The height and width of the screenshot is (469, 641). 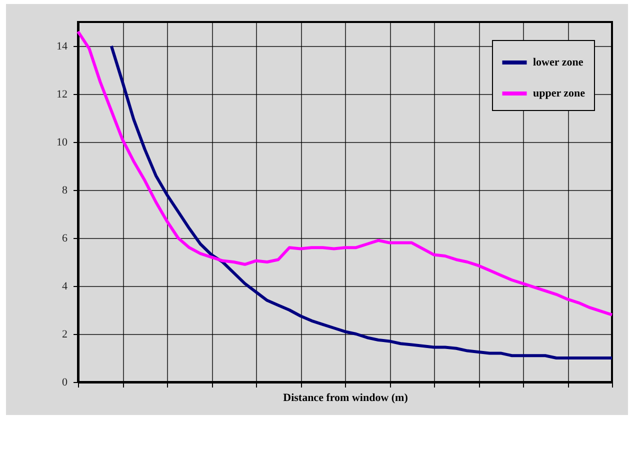 I want to click on legend-label: upper zone, so click(x=559, y=94).